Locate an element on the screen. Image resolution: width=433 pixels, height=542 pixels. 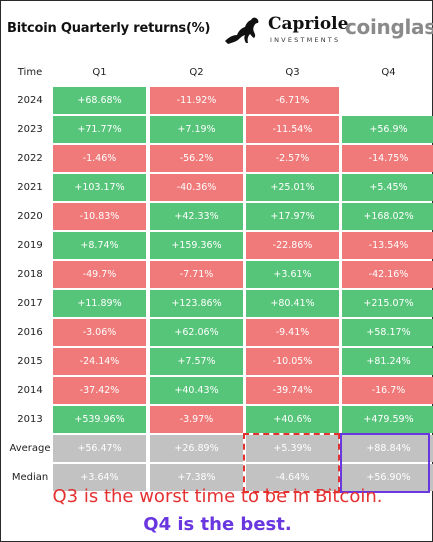
chart-title: Bitcoin Quarterly returns(%) is located at coordinates (109, 28).